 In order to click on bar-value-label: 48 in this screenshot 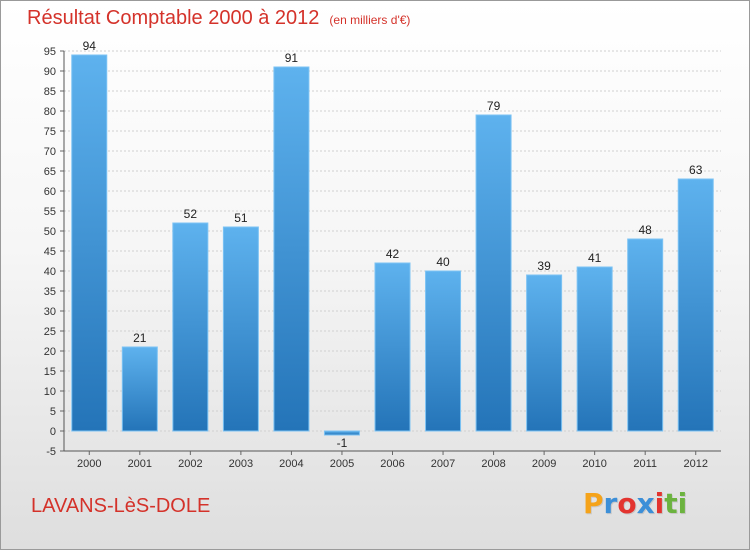, I will do `click(646, 230)`.